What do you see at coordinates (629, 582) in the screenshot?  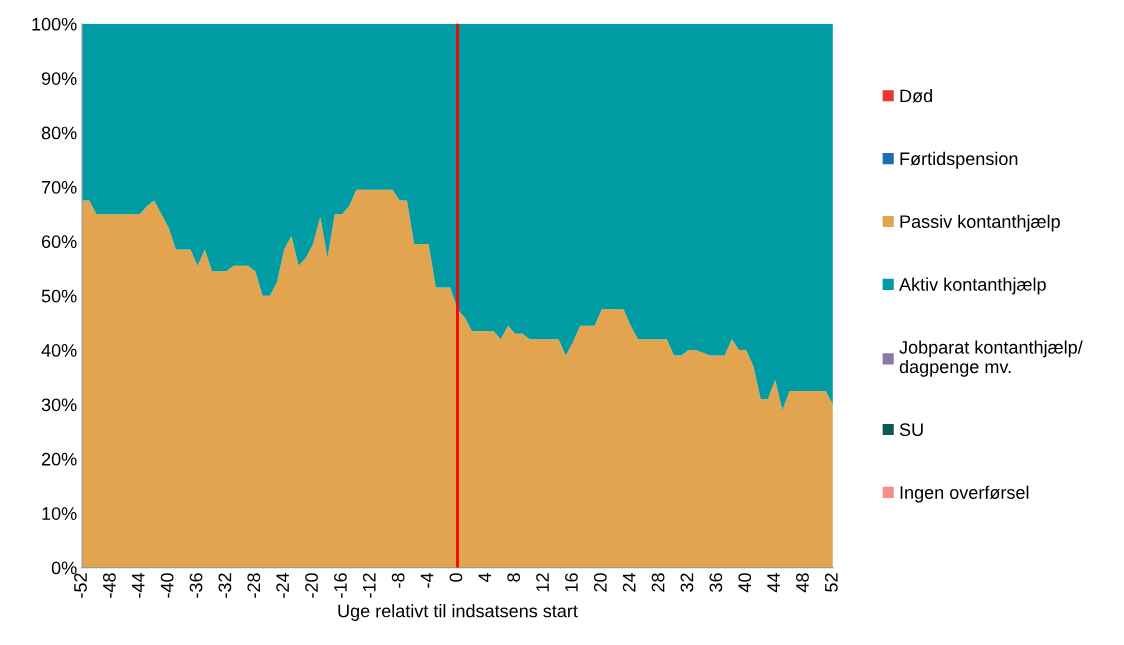 I see `x-tick-label: 24` at bounding box center [629, 582].